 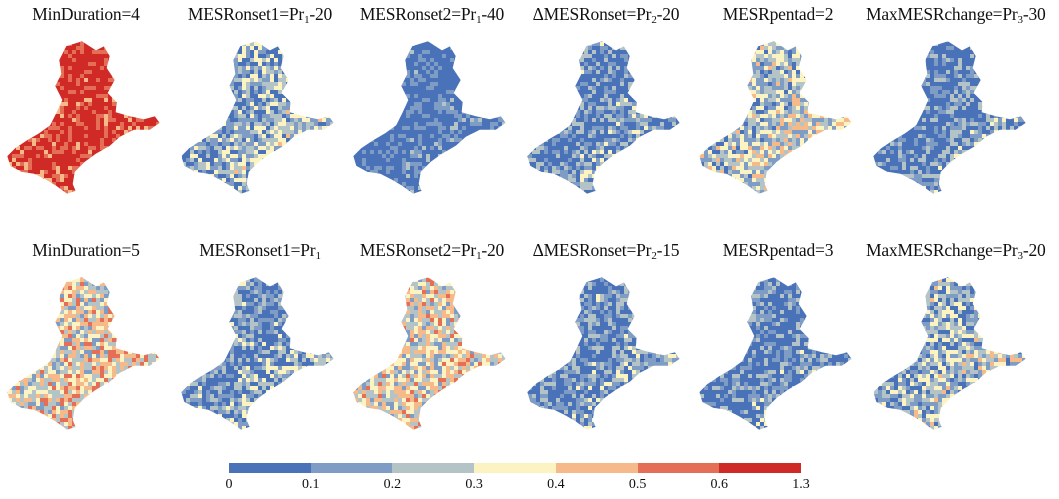 What do you see at coordinates (956, 251) in the screenshot?
I see `panel-title: MaxMESRchange=Pr3-20` at bounding box center [956, 251].